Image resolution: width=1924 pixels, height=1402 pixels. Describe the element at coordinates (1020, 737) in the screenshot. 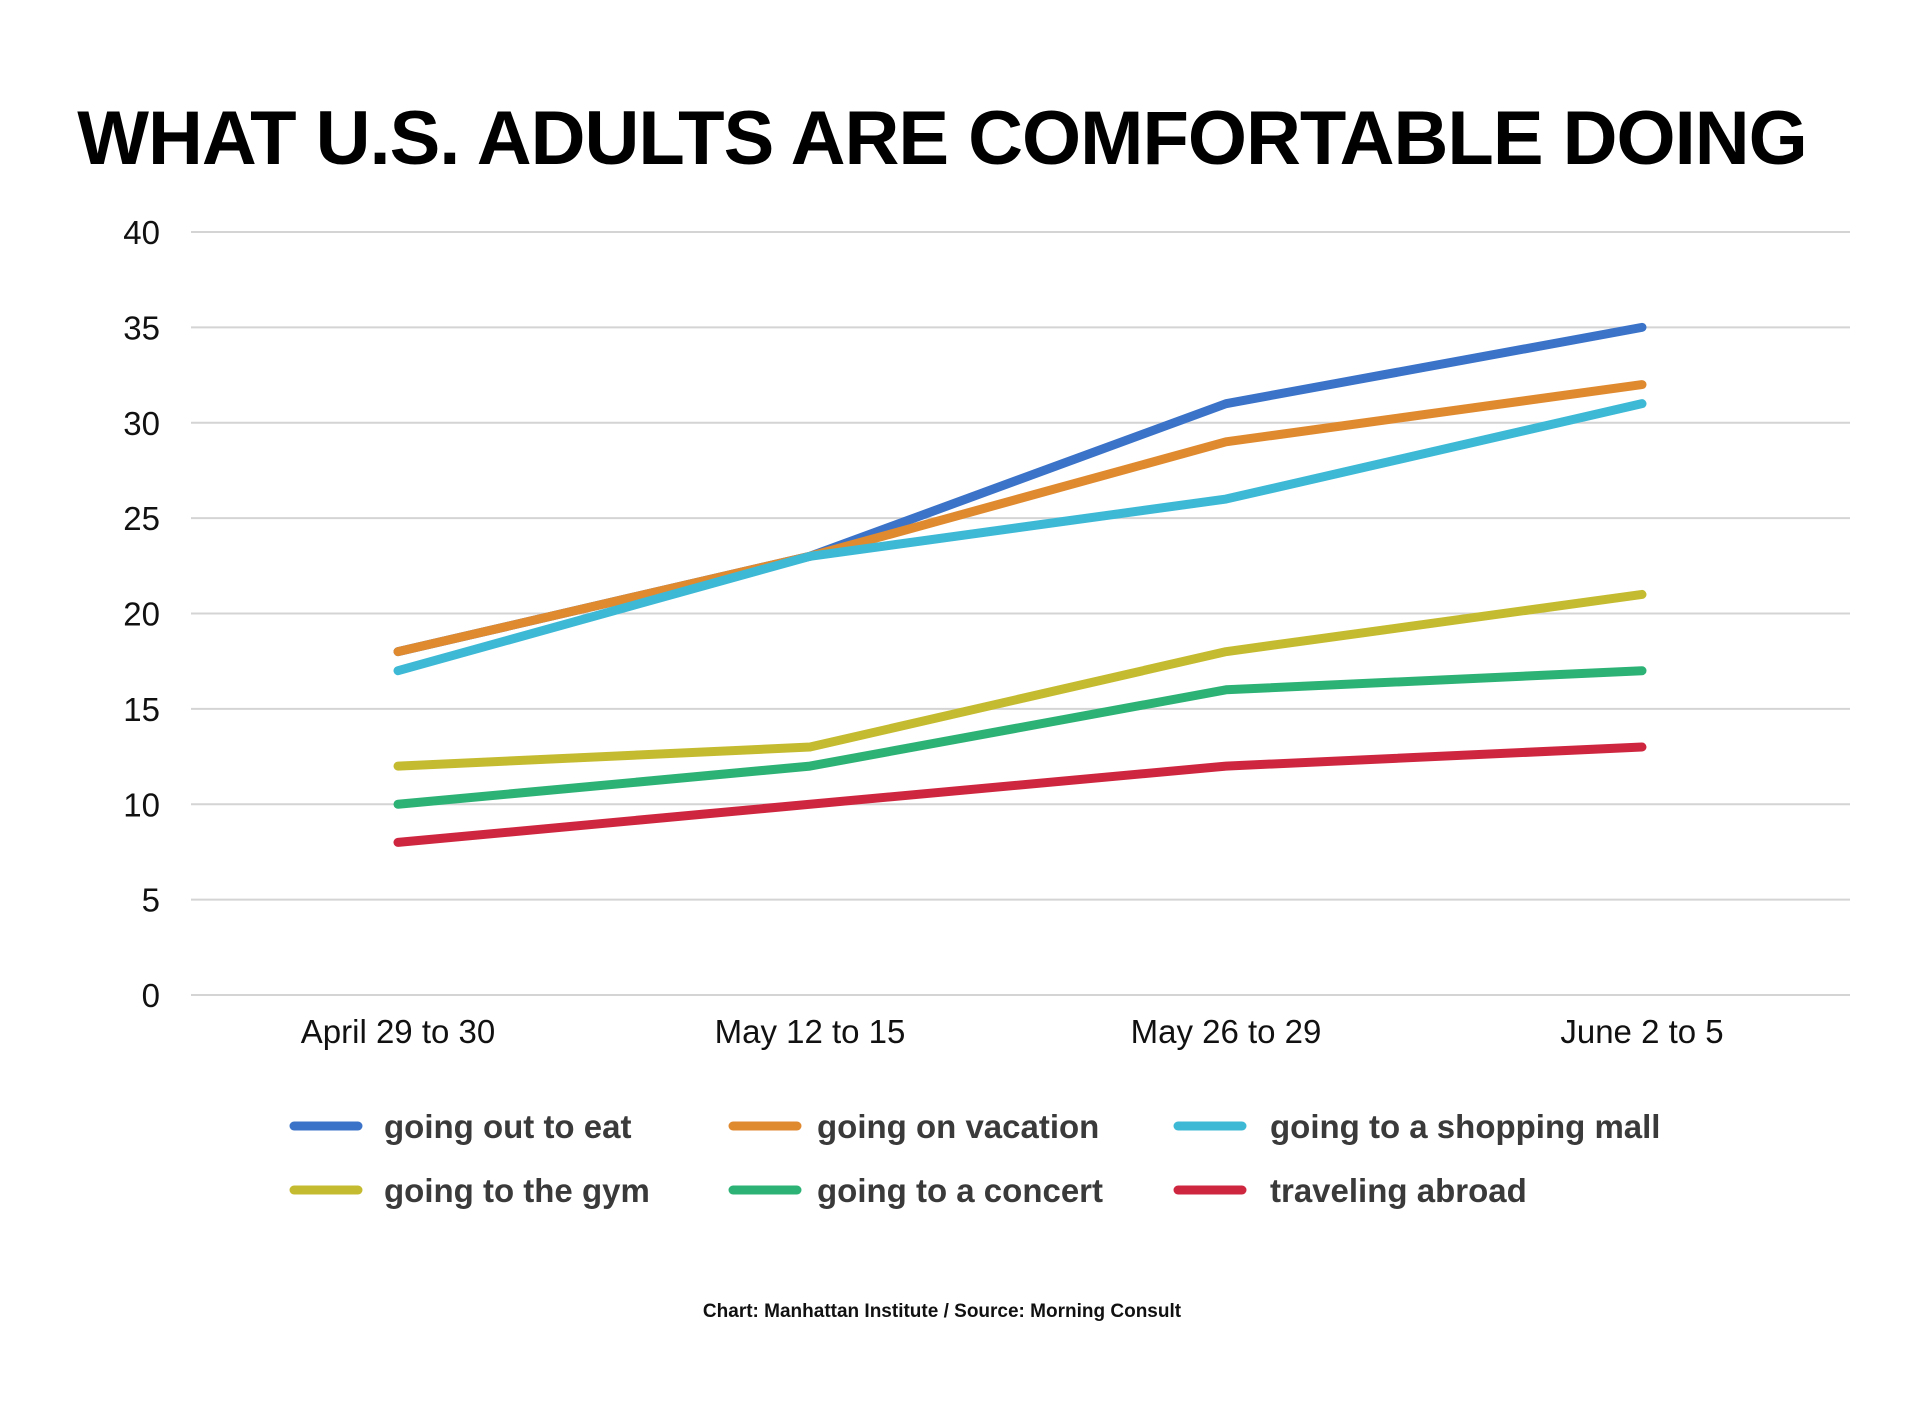

I see `series-line-going-to-a-concert` at that location.